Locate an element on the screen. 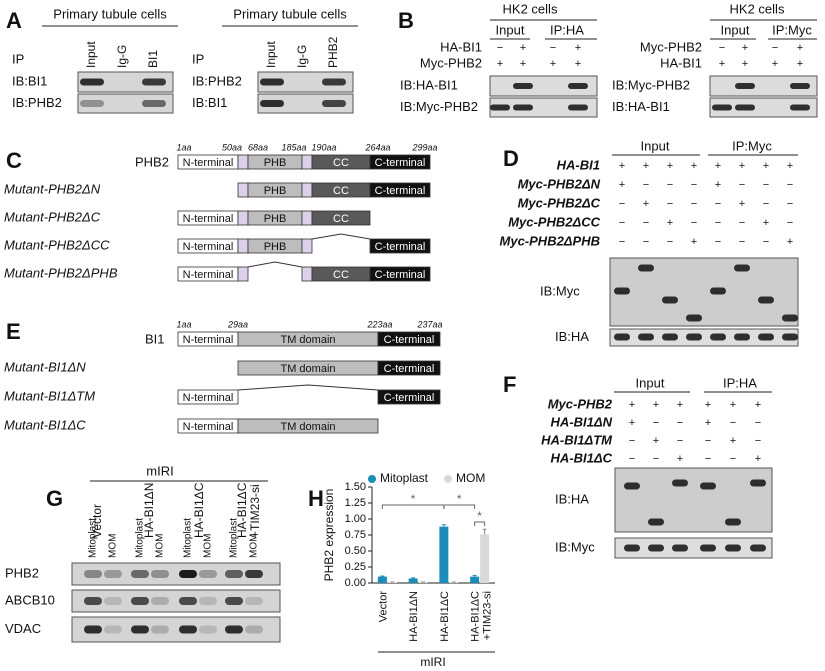 This screenshot has width=825, height=671. blot-label: ABCB10 is located at coordinates (30, 599).